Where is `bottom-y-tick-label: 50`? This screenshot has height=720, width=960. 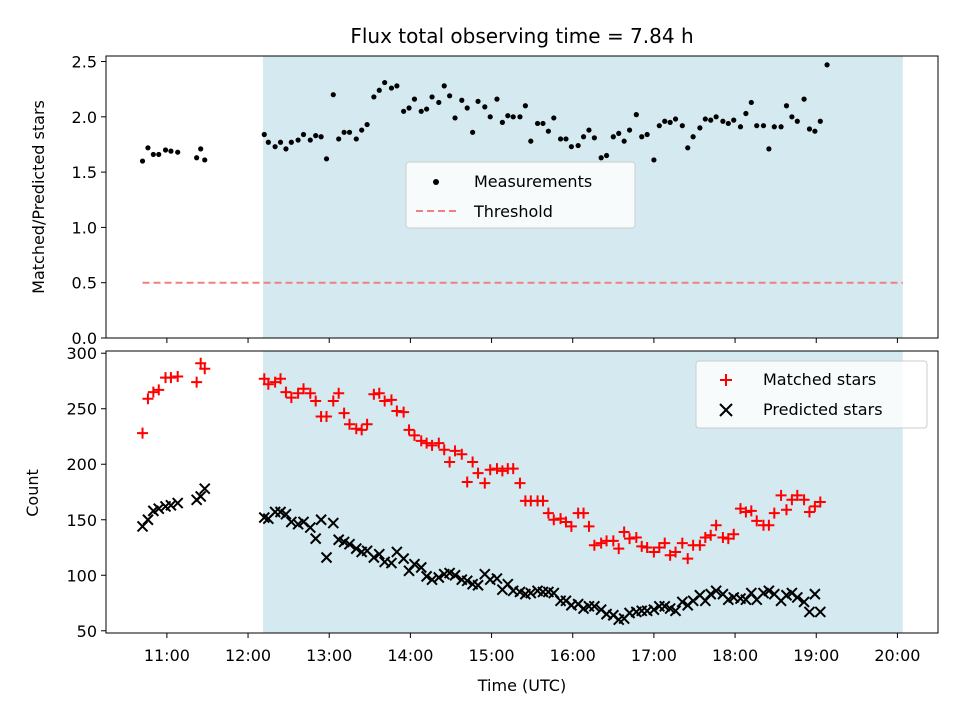 bottom-y-tick-label: 50 is located at coordinates (87, 631).